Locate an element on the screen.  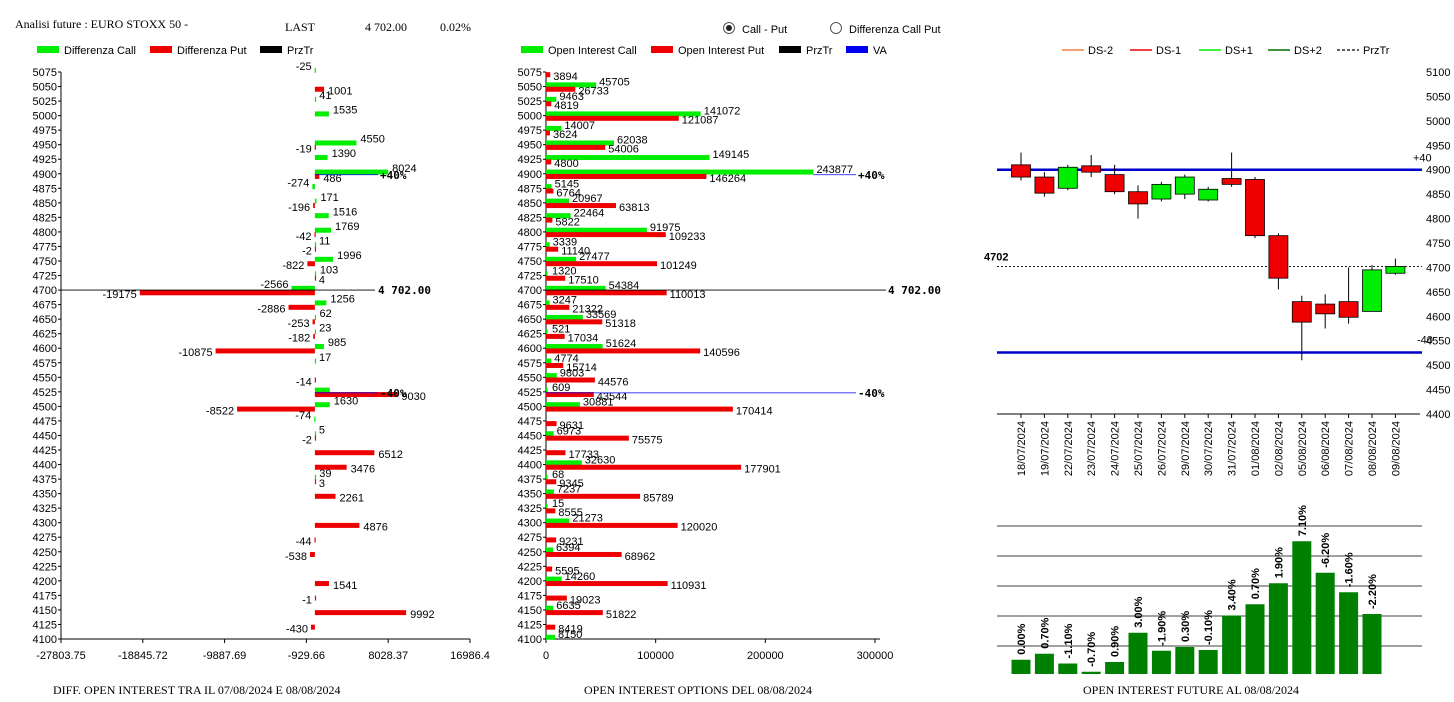
diff-value-label: 9030 is located at coordinates (413, 397).